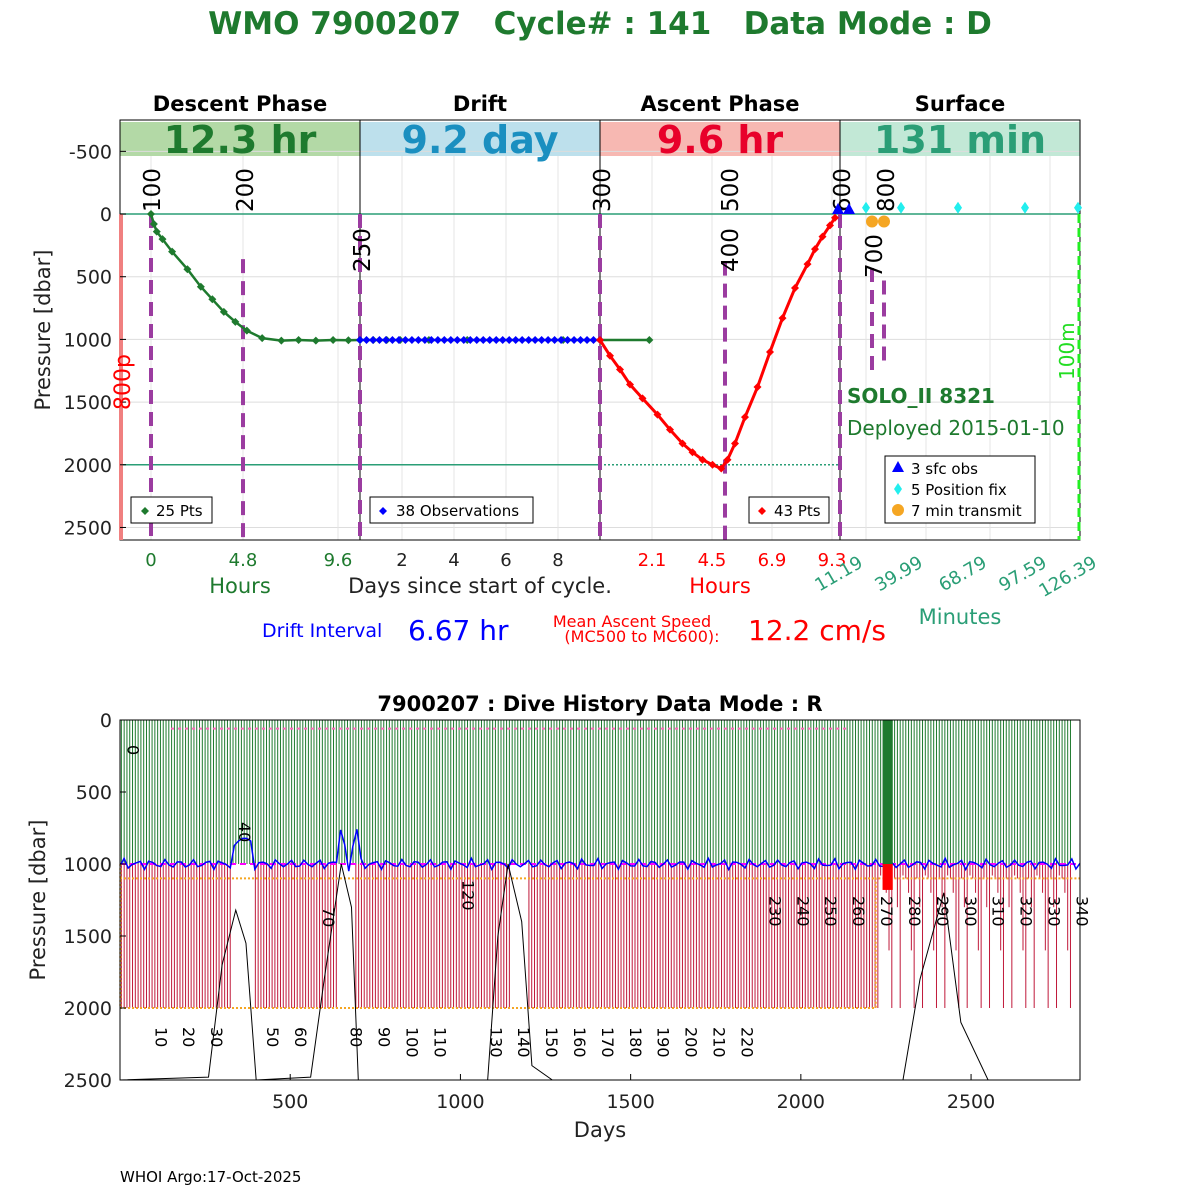 The width and height of the screenshot is (1200, 1200). What do you see at coordinates (746, 1042) in the screenshot?
I see `cycle-label-220: 220` at bounding box center [746, 1042].